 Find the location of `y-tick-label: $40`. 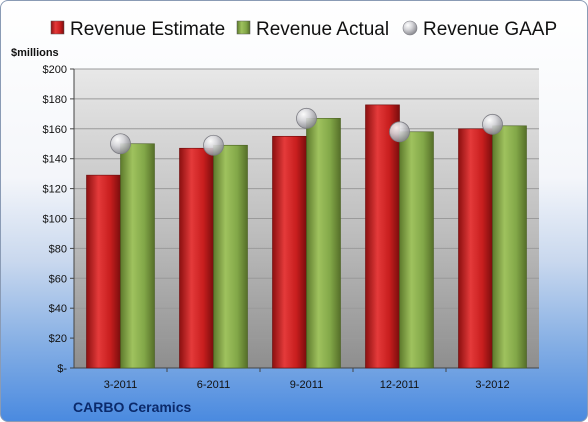

y-tick-label: $40 is located at coordinates (58, 309).